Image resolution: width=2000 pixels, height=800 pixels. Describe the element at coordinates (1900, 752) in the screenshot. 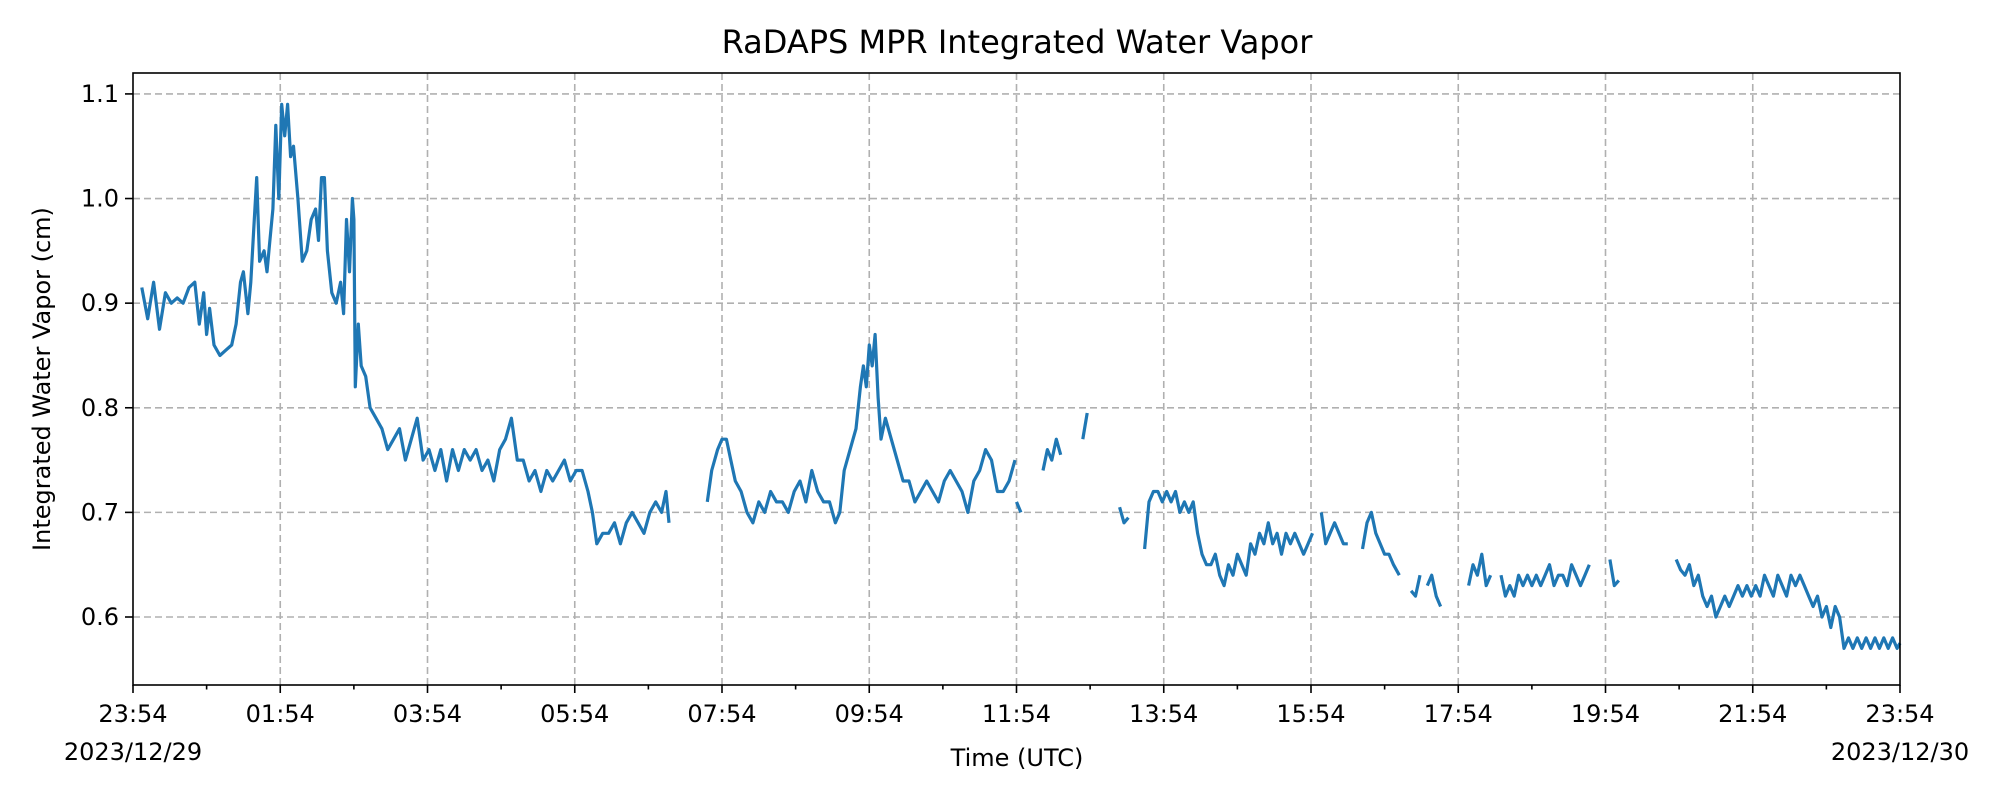

I see `x-date-label: 2023/12/30` at that location.